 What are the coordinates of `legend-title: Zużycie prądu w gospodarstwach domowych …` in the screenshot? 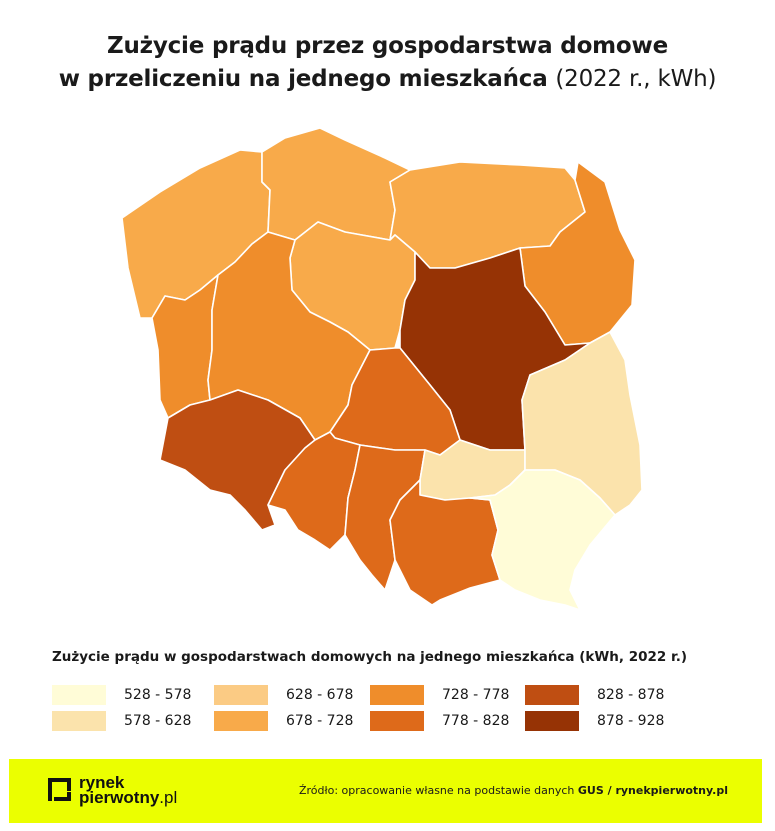 It's located at (370, 657).